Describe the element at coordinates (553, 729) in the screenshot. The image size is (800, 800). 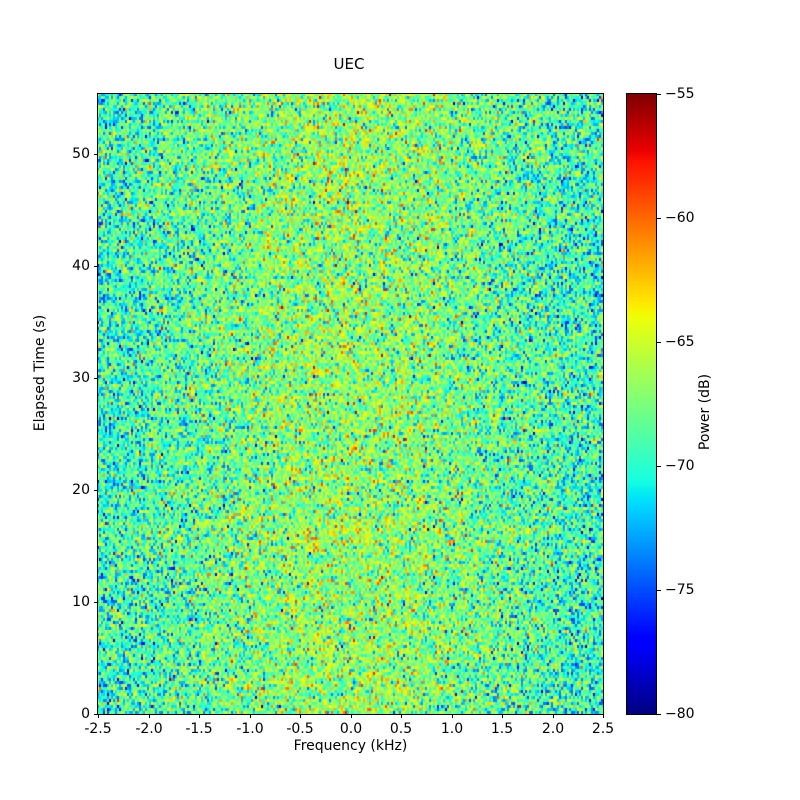
I see `x-tick-label: 2.0` at that location.